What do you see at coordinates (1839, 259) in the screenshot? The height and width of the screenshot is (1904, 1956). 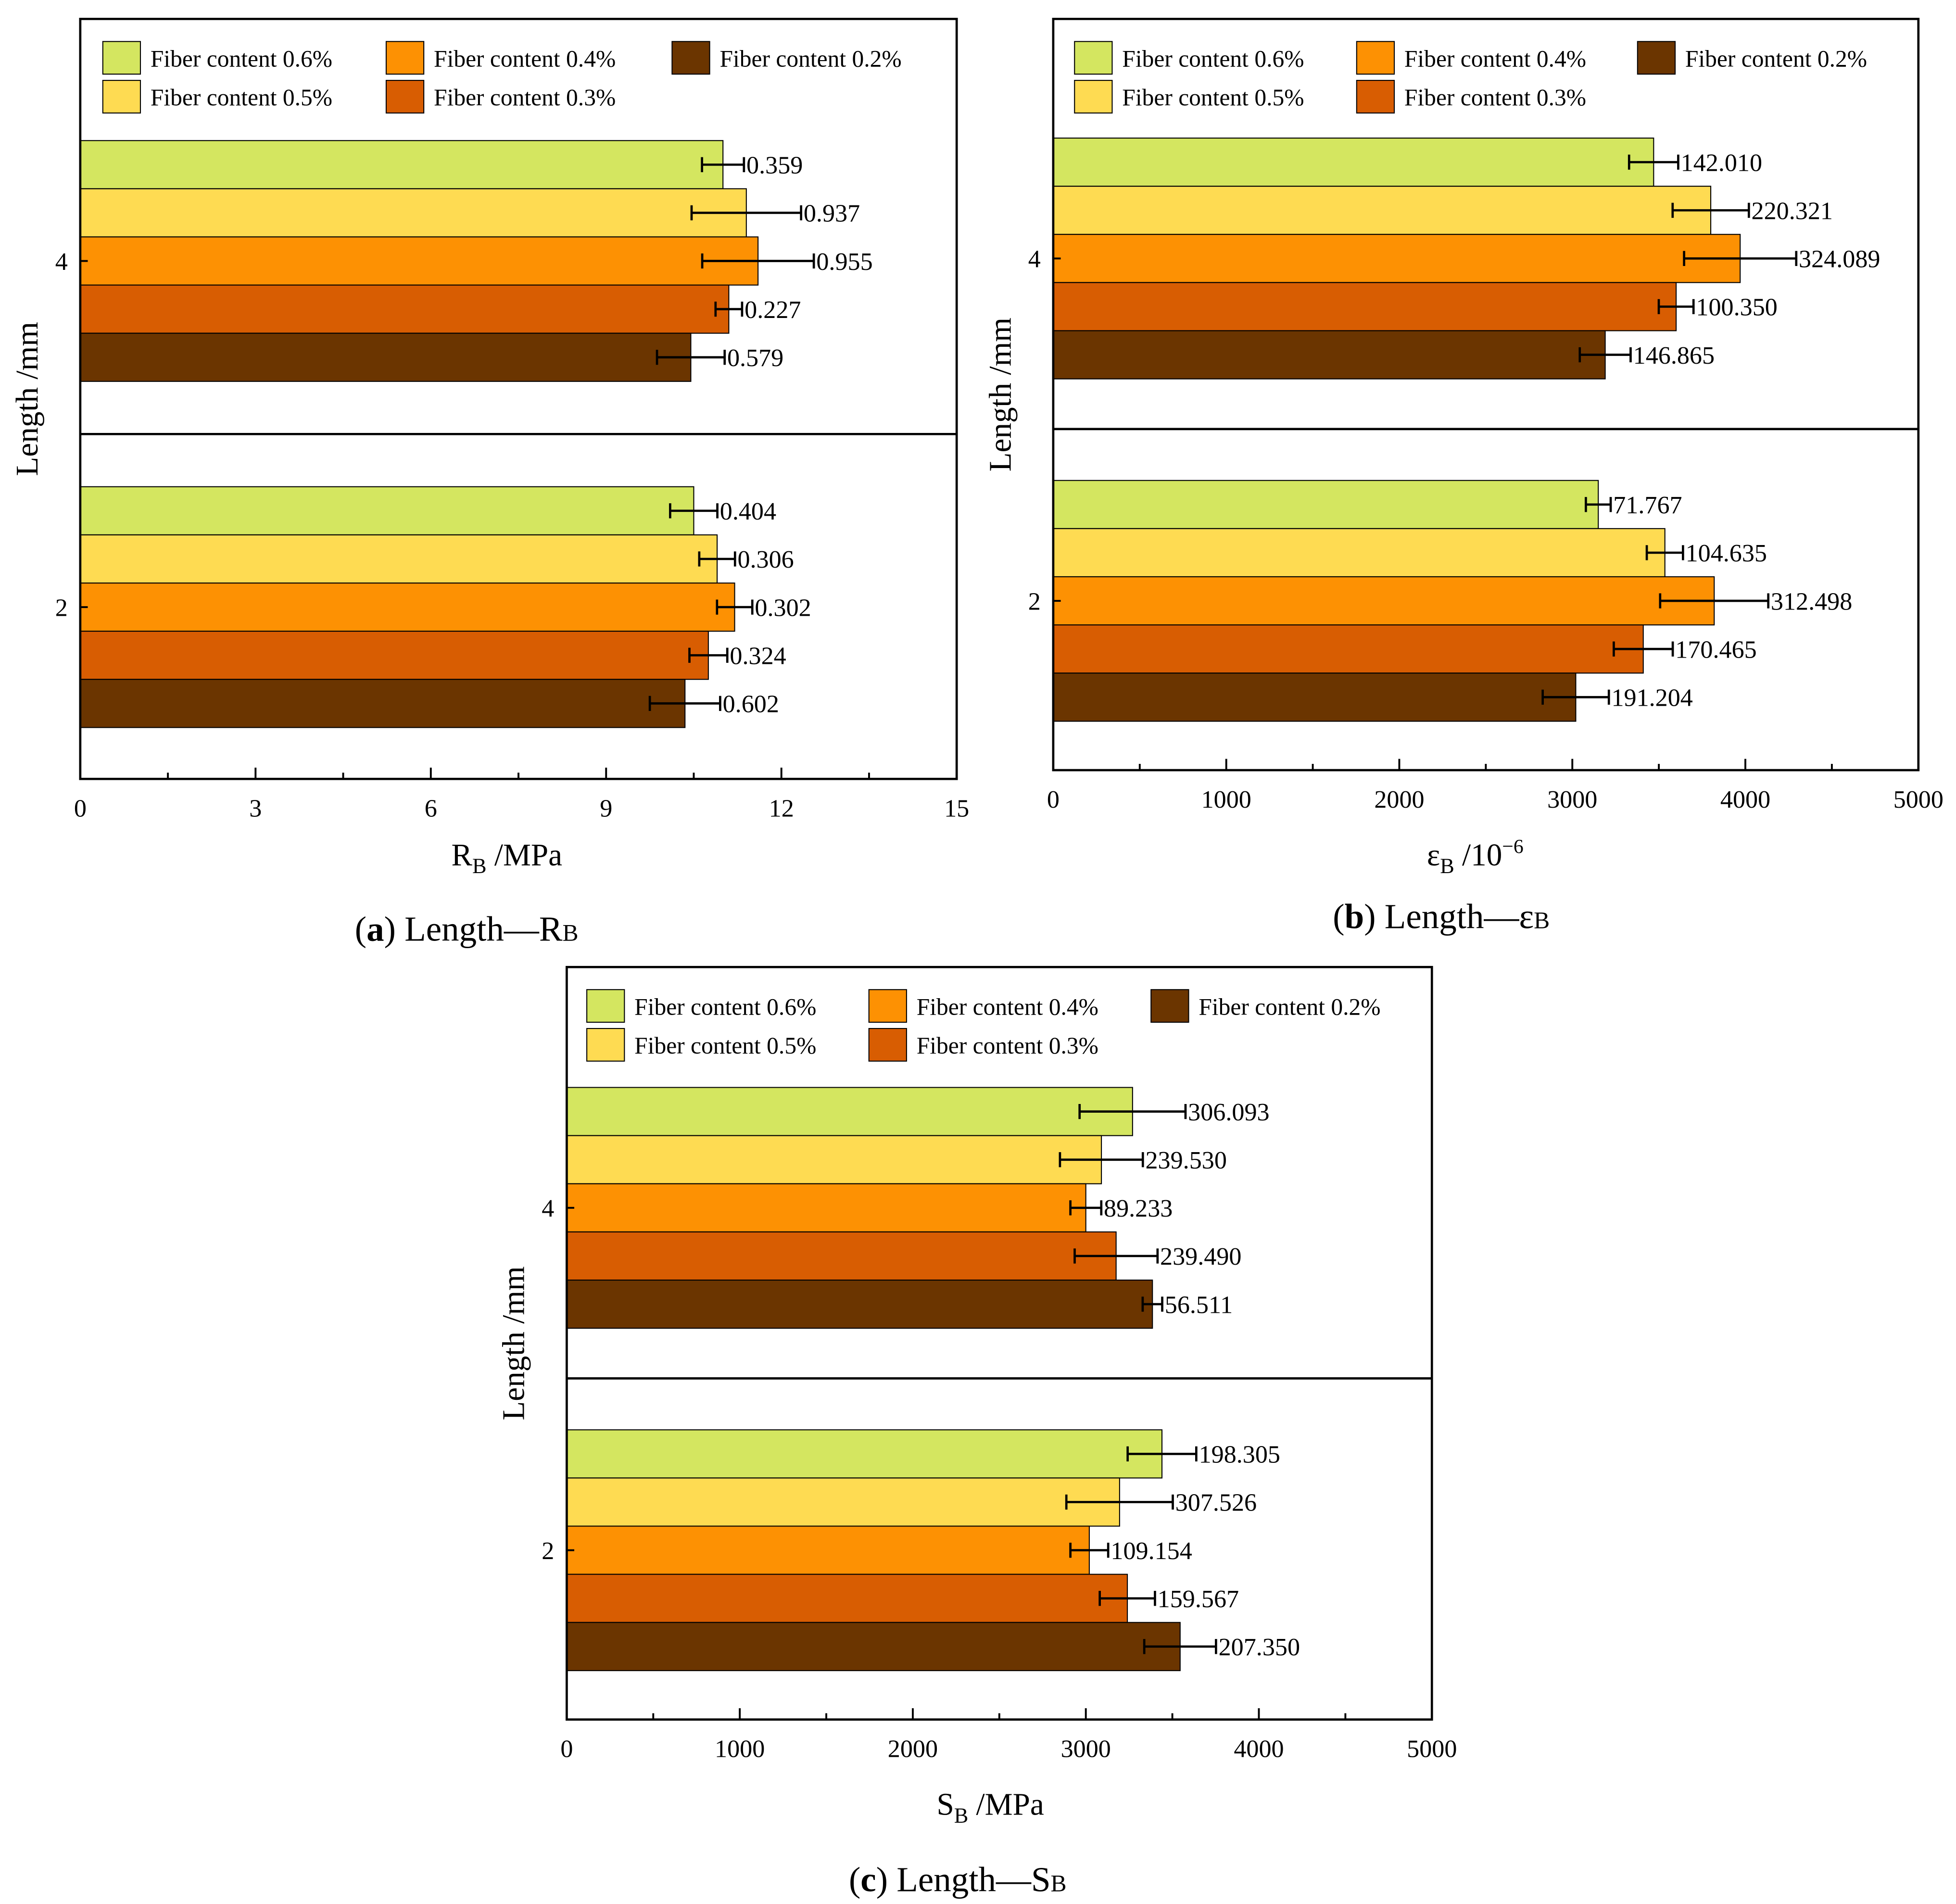 I see `error-label: 324.089` at bounding box center [1839, 259].